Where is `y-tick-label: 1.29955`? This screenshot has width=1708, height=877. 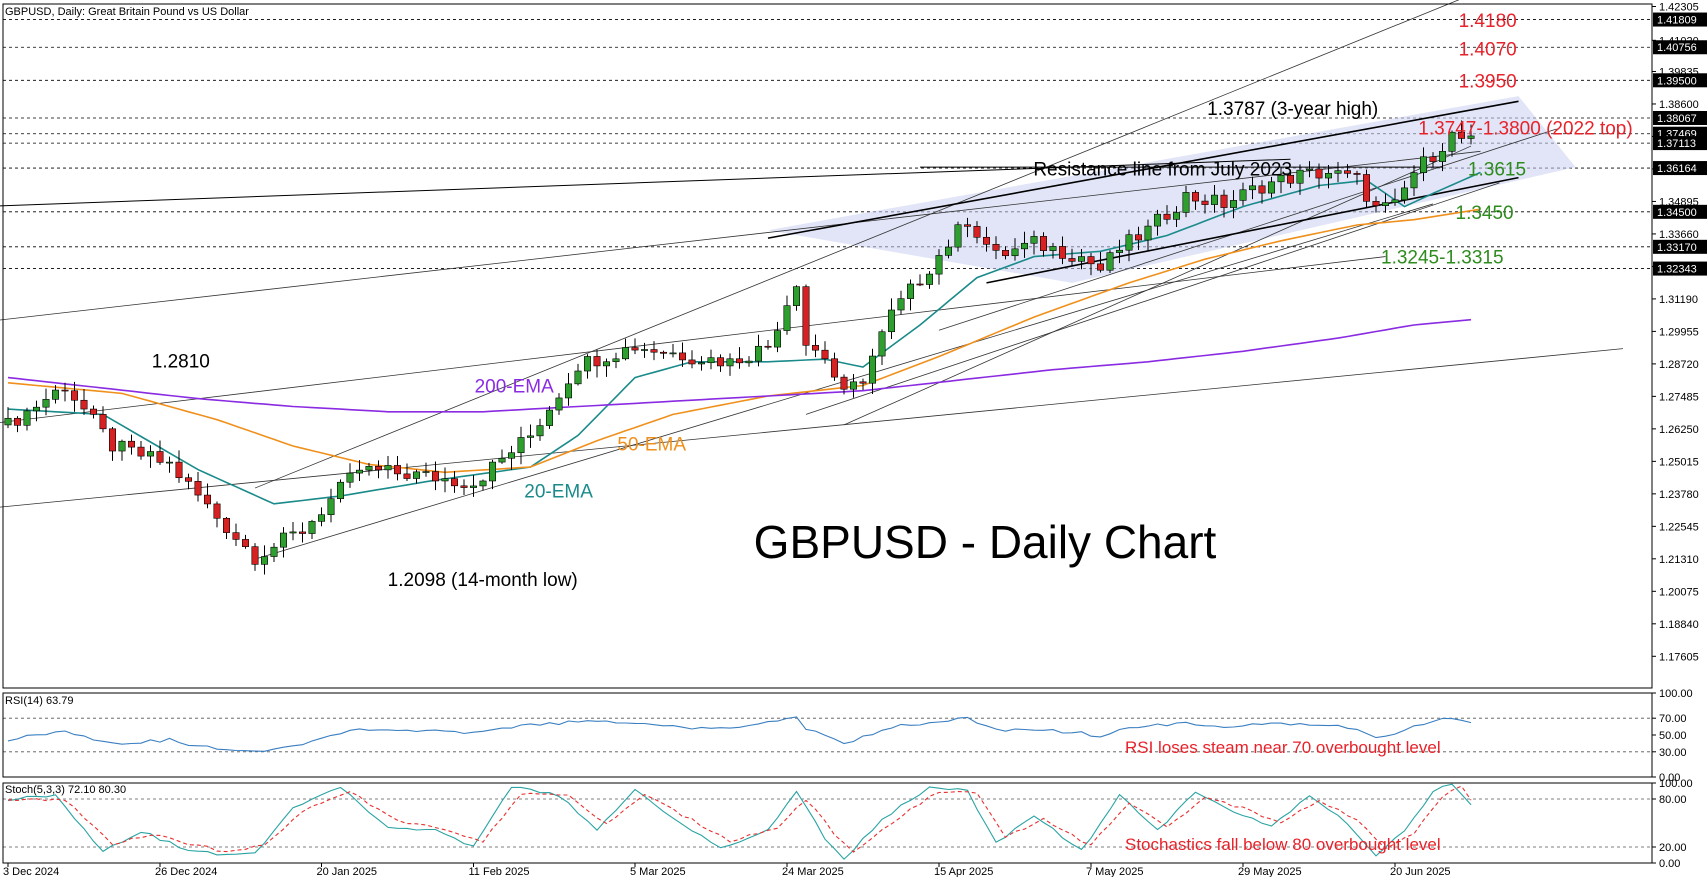 y-tick-label: 1.29955 is located at coordinates (1679, 332).